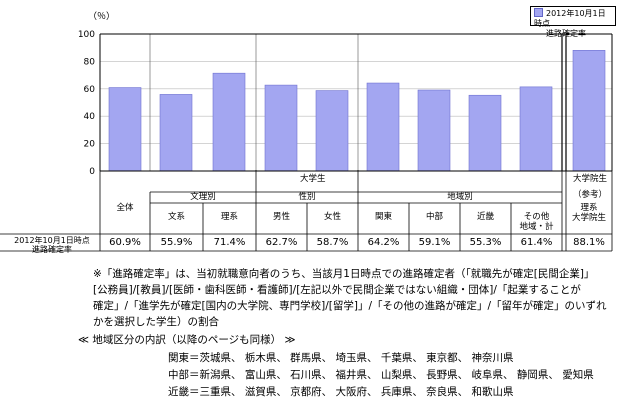 Image resolution: width=640 pixels, height=400 pixels. Describe the element at coordinates (313, 179) in the screenshot. I see `group-label-daigakusei: 大学生` at that location.